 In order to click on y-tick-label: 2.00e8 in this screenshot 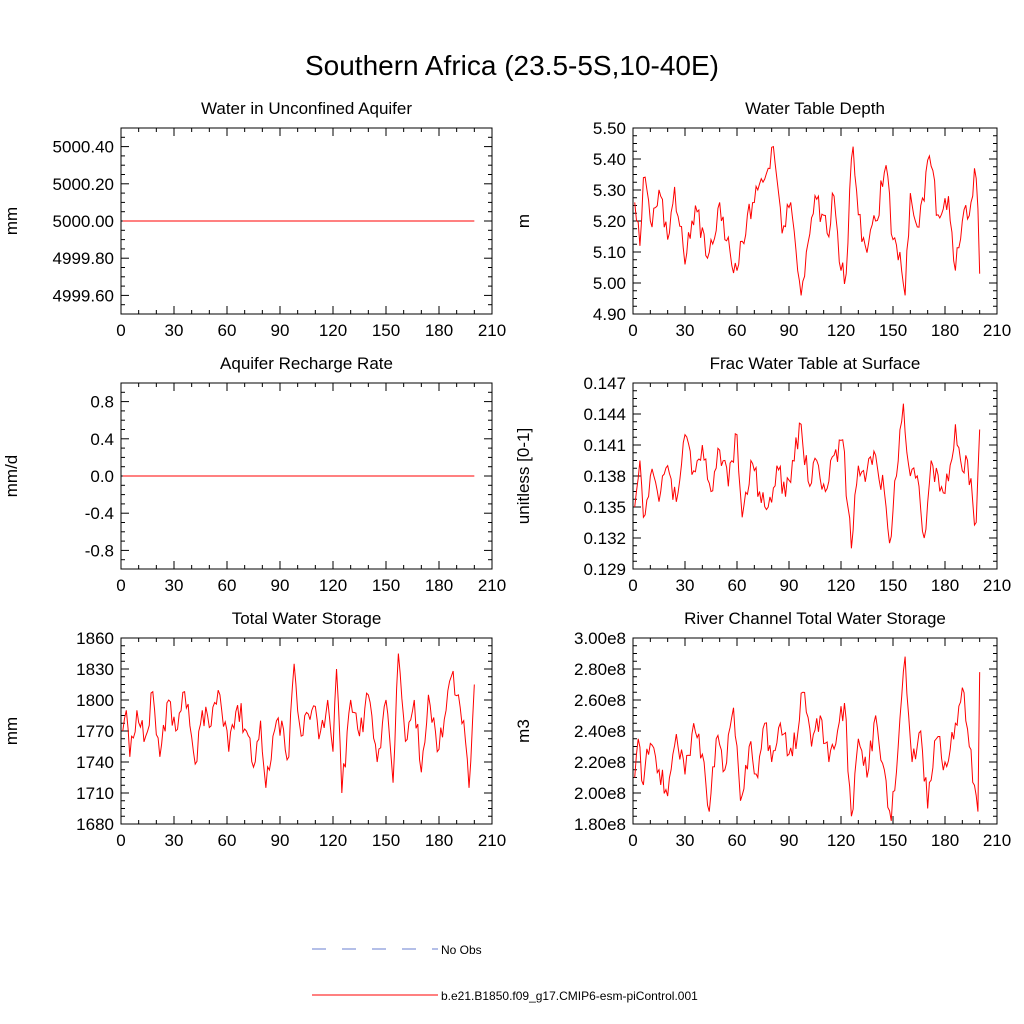, I will do `click(600, 793)`.